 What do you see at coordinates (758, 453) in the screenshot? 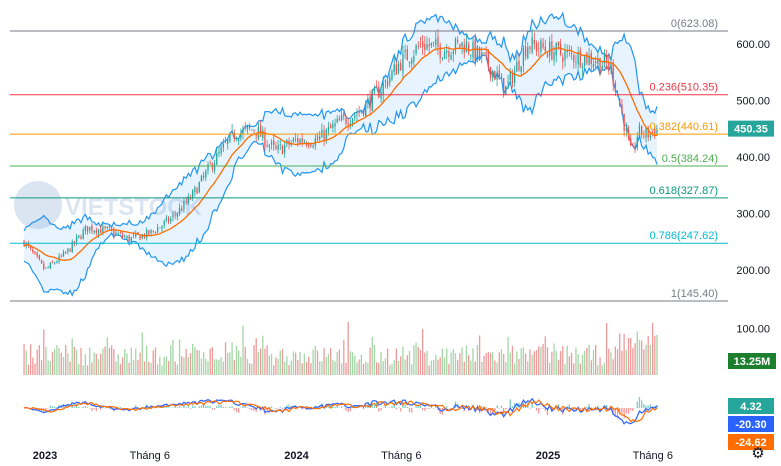
I see `settings-gear-icon: ⚙` at bounding box center [758, 453].